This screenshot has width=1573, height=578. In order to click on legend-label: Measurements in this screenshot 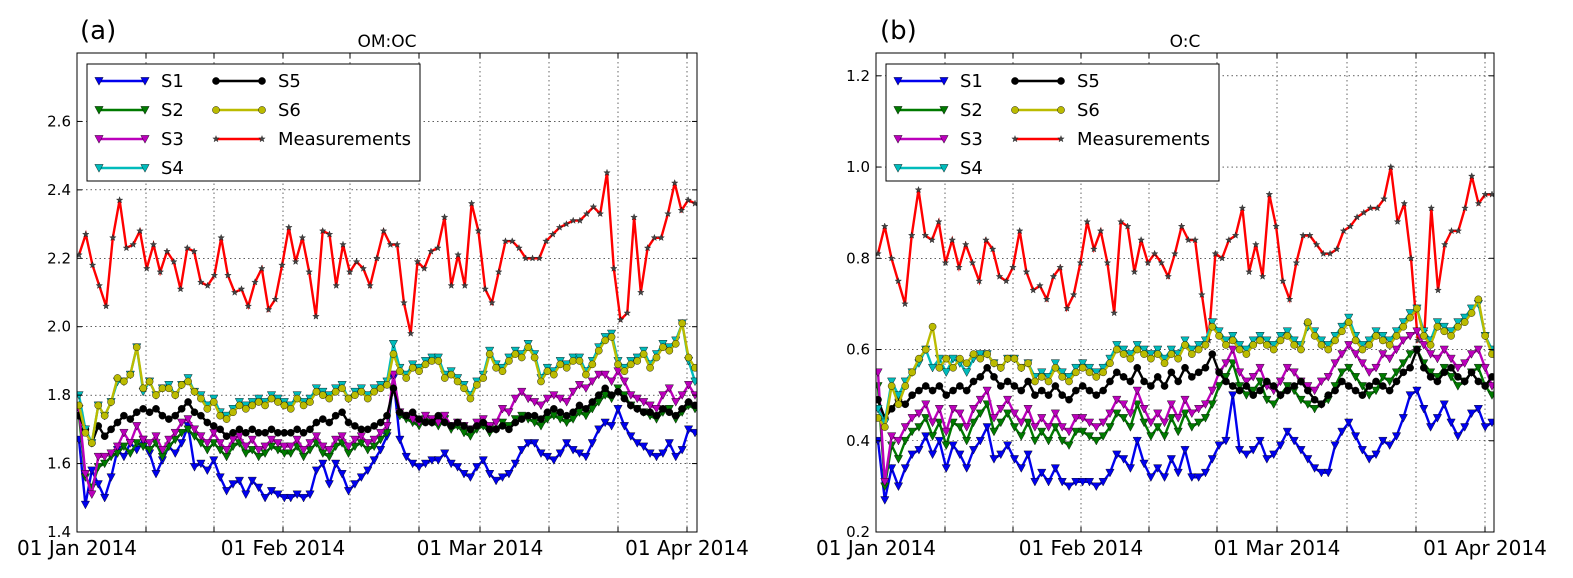, I will do `click(1143, 139)`.